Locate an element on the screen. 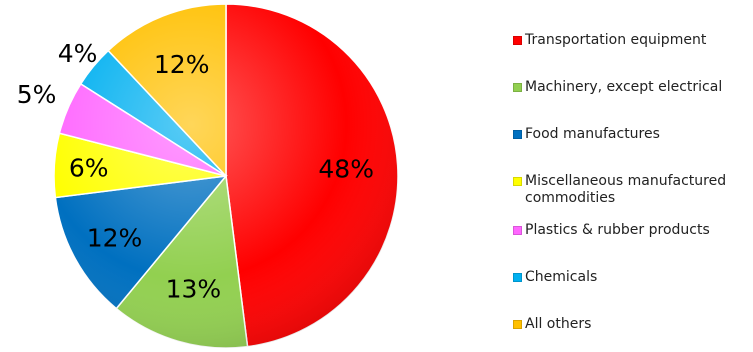 Image resolution: width=753 pixels, height=352 pixels. slice-value-label: 4% is located at coordinates (78, 53).